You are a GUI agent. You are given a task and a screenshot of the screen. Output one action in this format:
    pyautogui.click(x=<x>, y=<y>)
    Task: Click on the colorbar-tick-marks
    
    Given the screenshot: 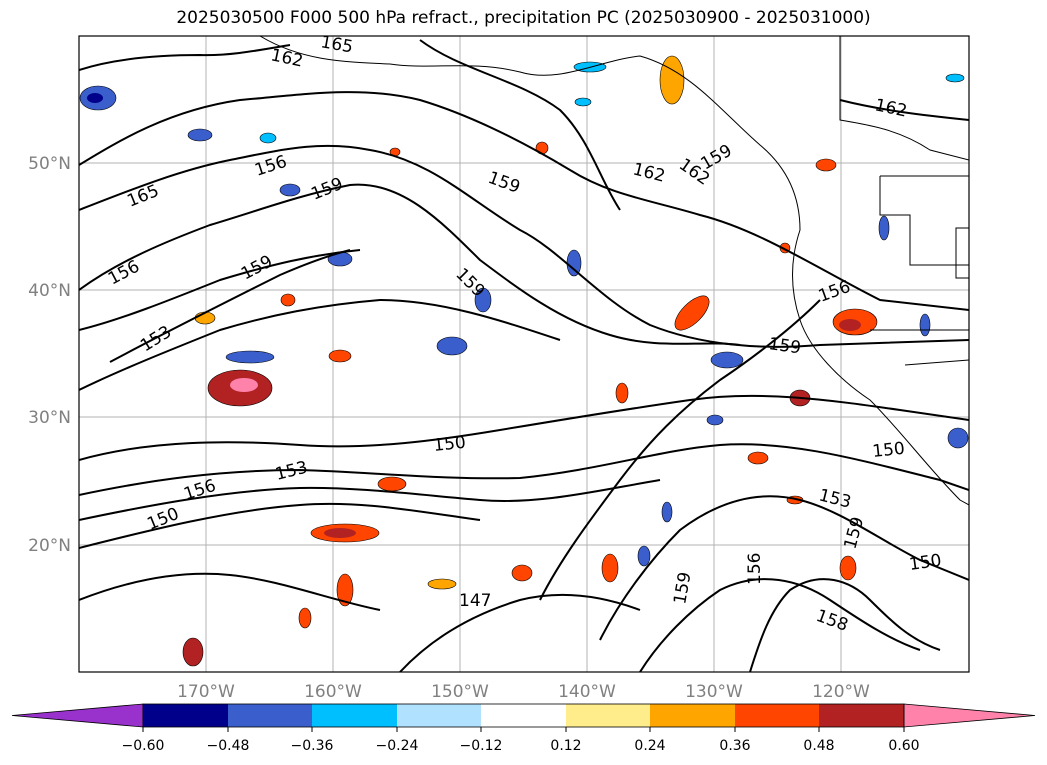 What is the action you would take?
    pyautogui.click(x=523, y=729)
    